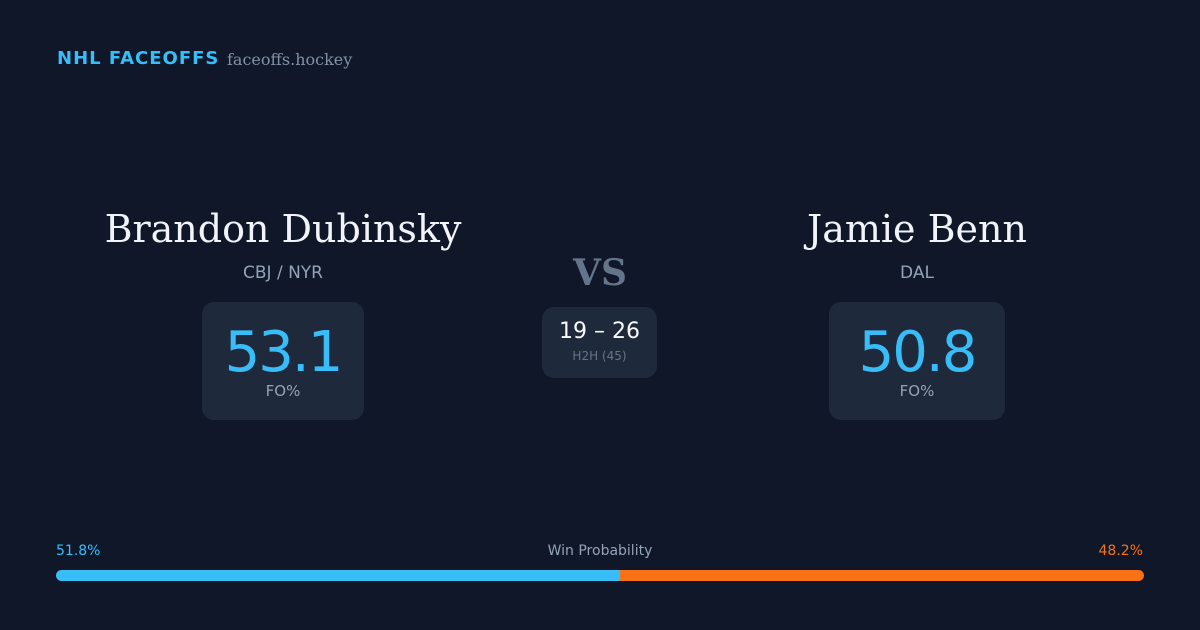  What do you see at coordinates (290, 59) in the screenshot?
I see `site: faceoffs.hockey` at bounding box center [290, 59].